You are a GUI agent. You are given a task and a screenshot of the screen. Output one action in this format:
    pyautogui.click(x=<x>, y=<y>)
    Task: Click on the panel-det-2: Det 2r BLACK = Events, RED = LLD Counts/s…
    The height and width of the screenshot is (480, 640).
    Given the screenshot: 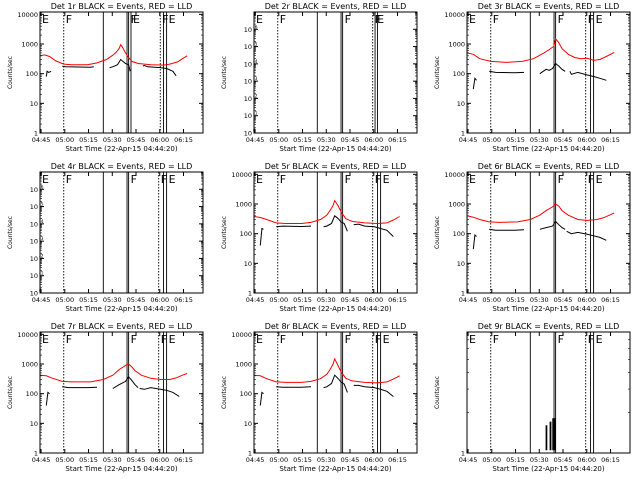 What is the action you would take?
    pyautogui.click(x=319, y=77)
    